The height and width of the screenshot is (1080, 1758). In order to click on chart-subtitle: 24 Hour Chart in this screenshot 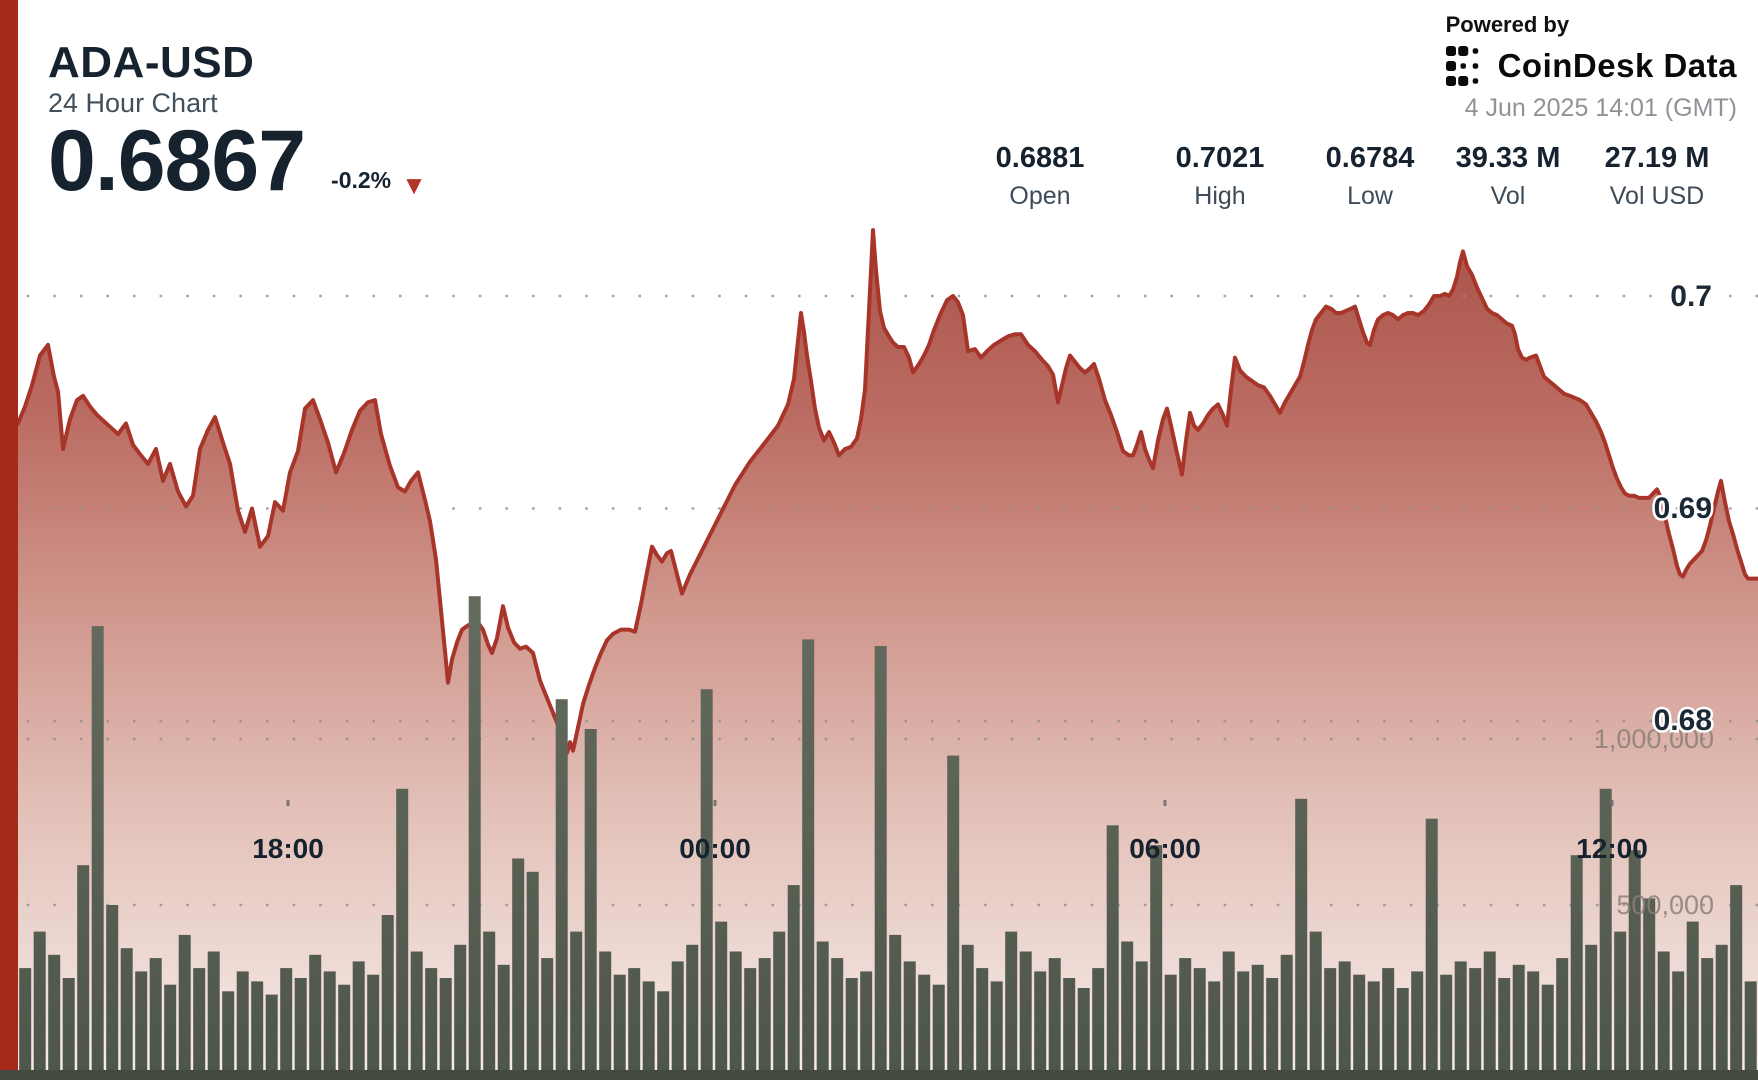, I will do `click(133, 103)`.